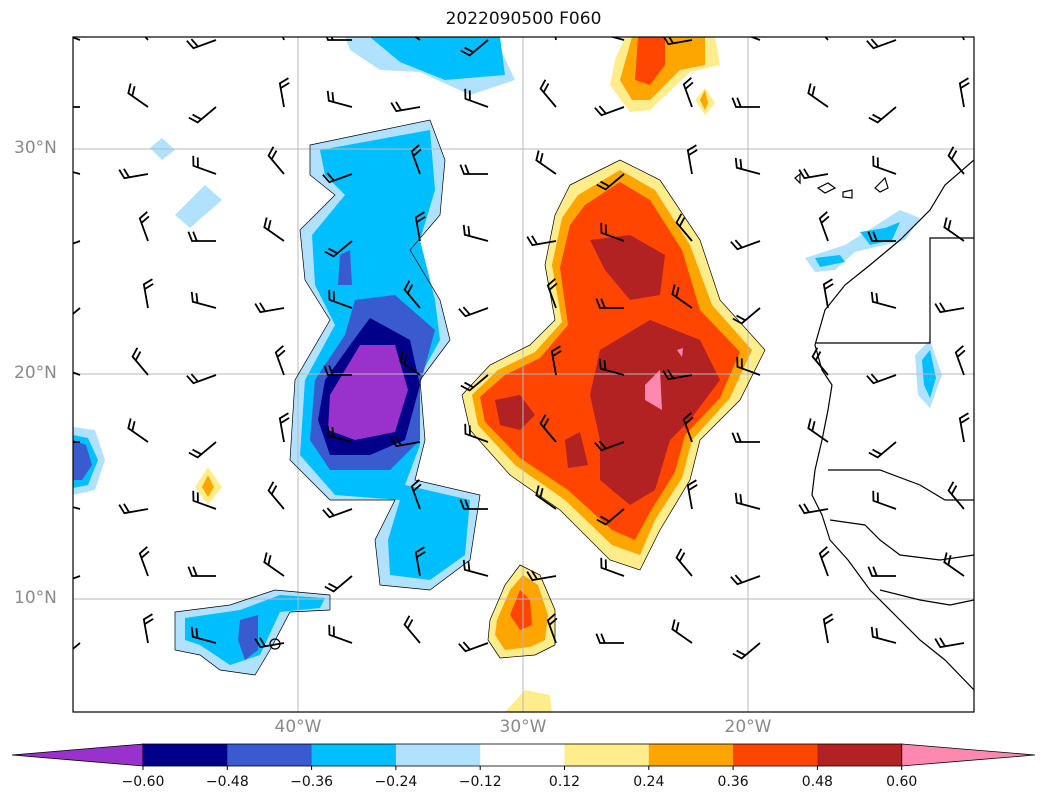 This screenshot has height=805, width=1047. Describe the element at coordinates (564, 782) in the screenshot. I see `colorbar-tick-label: 0.12` at that location.